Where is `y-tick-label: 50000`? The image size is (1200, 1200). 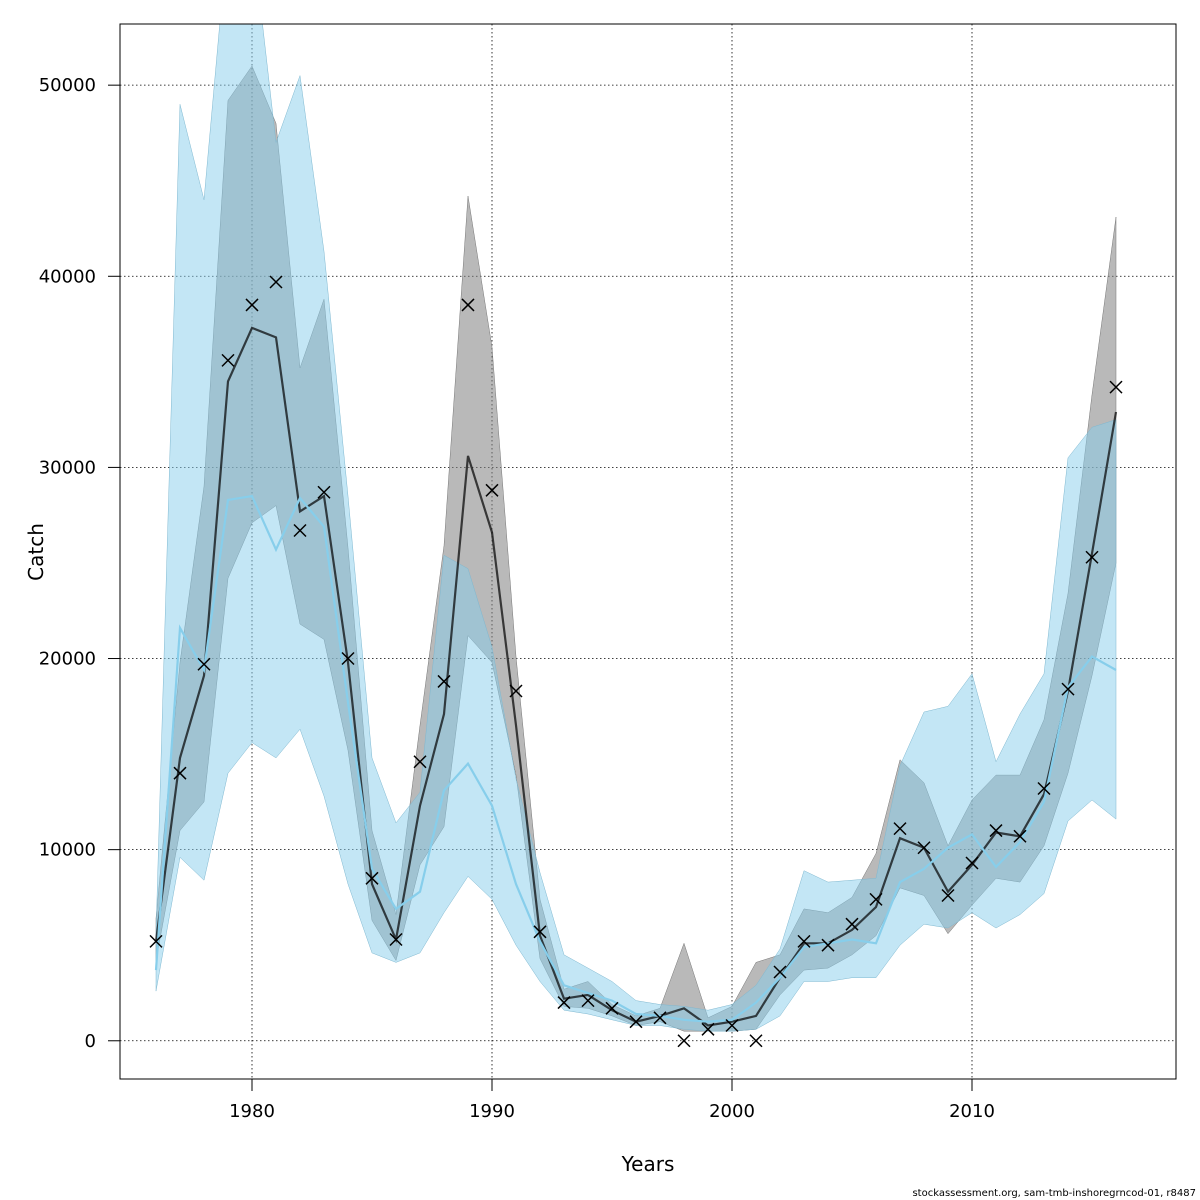 y-tick-label: 50000 is located at coordinates (67, 85).